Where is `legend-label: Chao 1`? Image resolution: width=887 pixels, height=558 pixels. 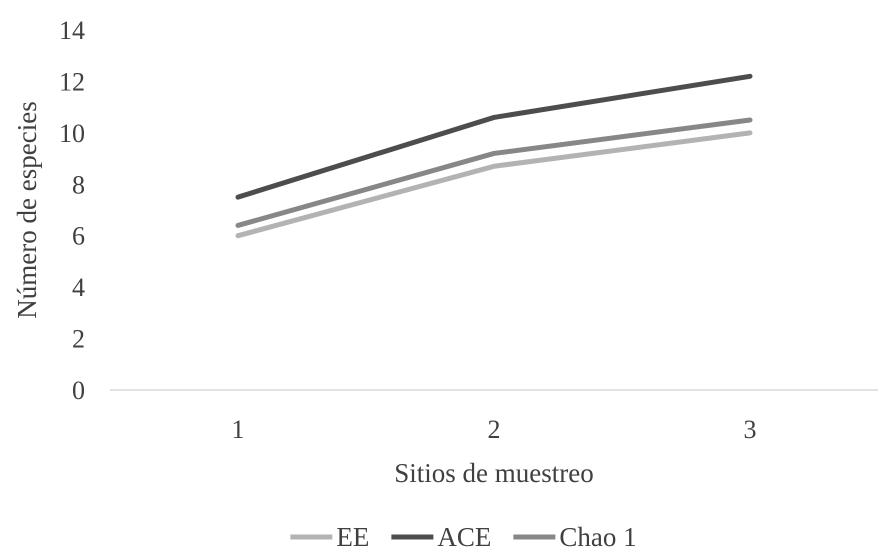 legend-label: Chao 1 is located at coordinates (597, 537).